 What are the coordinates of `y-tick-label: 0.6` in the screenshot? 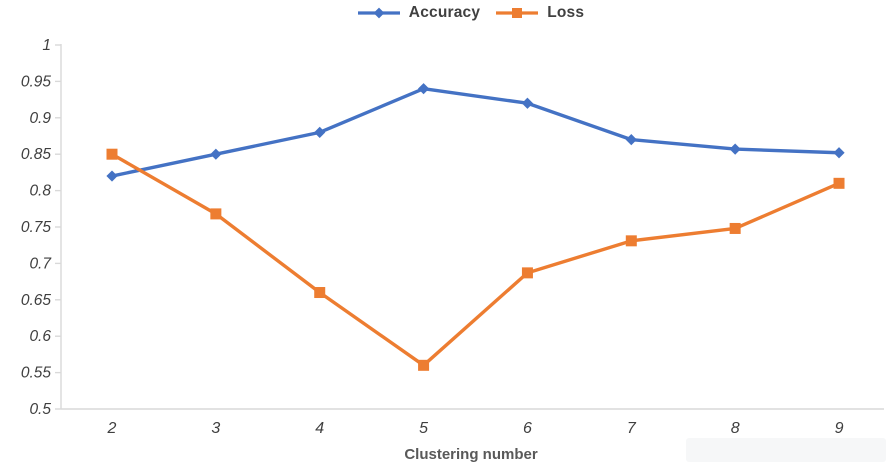 It's located at (40, 336).